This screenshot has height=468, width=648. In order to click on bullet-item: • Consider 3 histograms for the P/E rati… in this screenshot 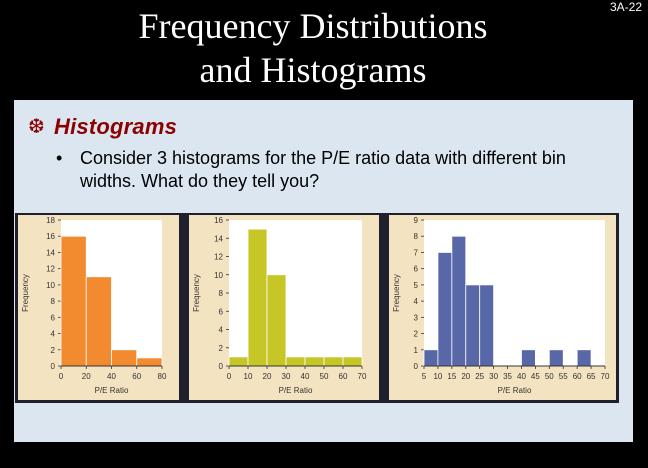, I will do `click(326, 170)`.